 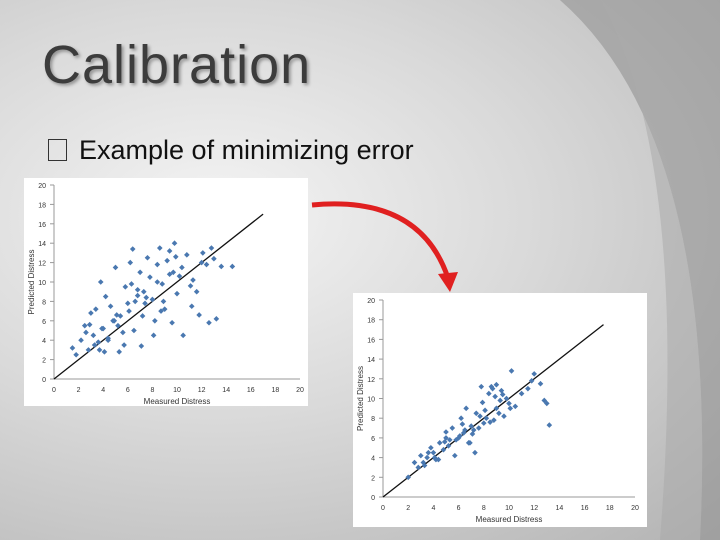 I want to click on y-tick-label: 14, so click(x=371, y=360).